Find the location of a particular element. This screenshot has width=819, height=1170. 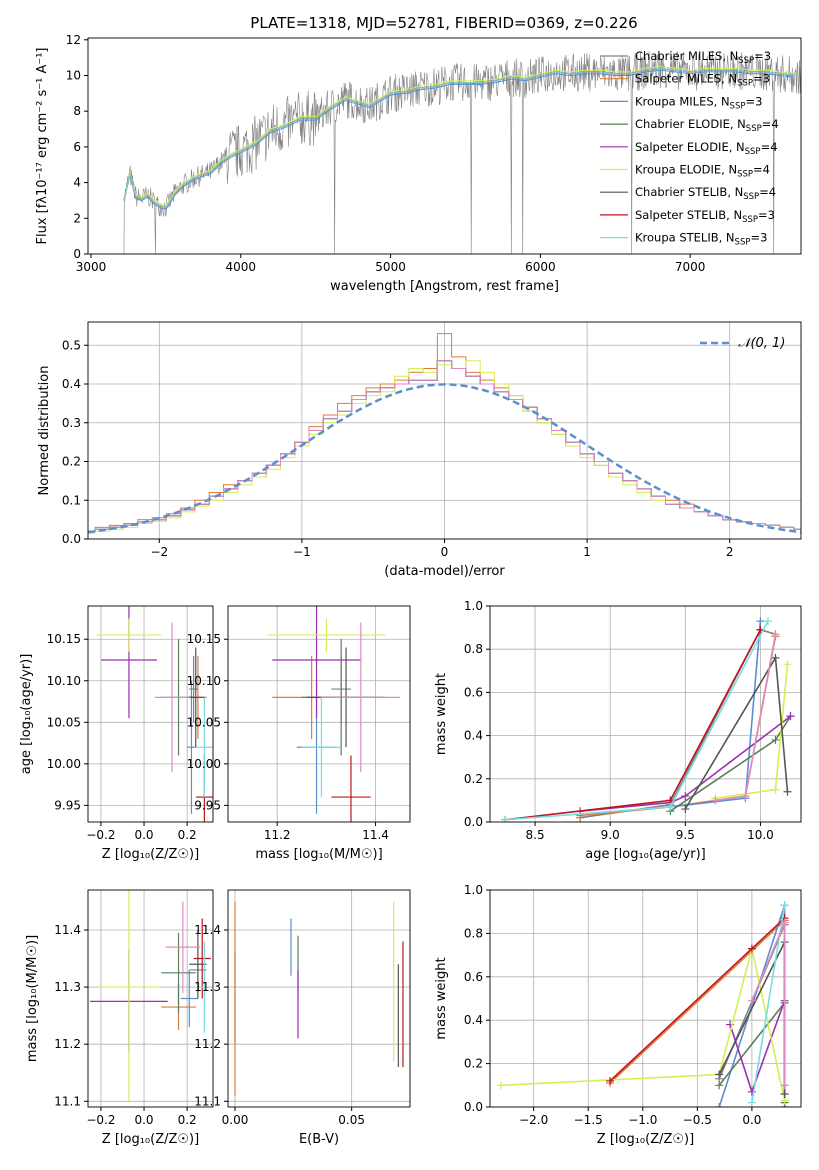

x-tick-label: 4000 is located at coordinates (241, 267).